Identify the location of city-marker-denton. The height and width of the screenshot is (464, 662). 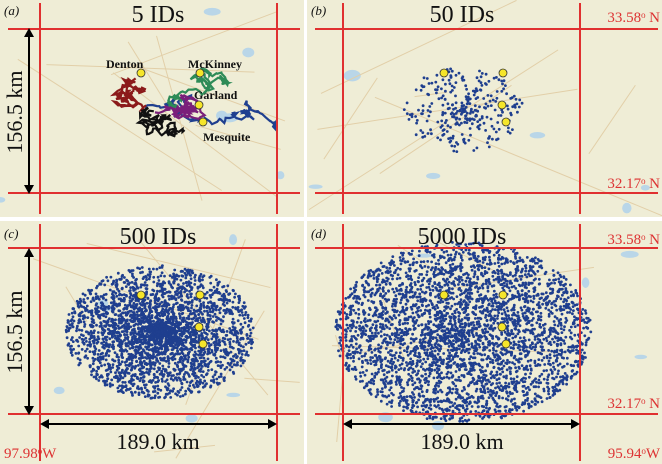
(444, 73).